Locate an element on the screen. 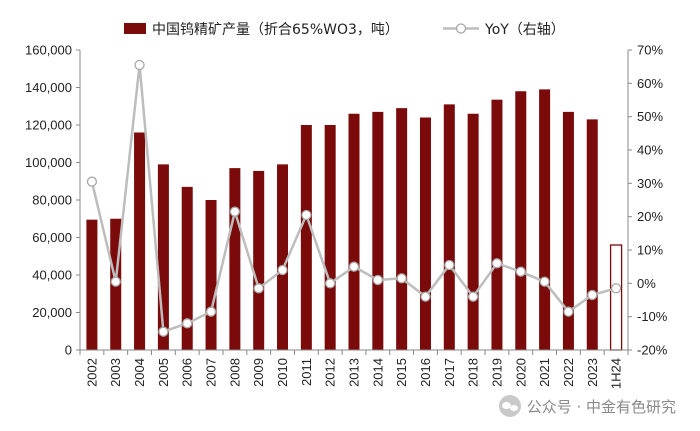 Image resolution: width=700 pixels, height=431 pixels. bar-2011 is located at coordinates (306, 237).